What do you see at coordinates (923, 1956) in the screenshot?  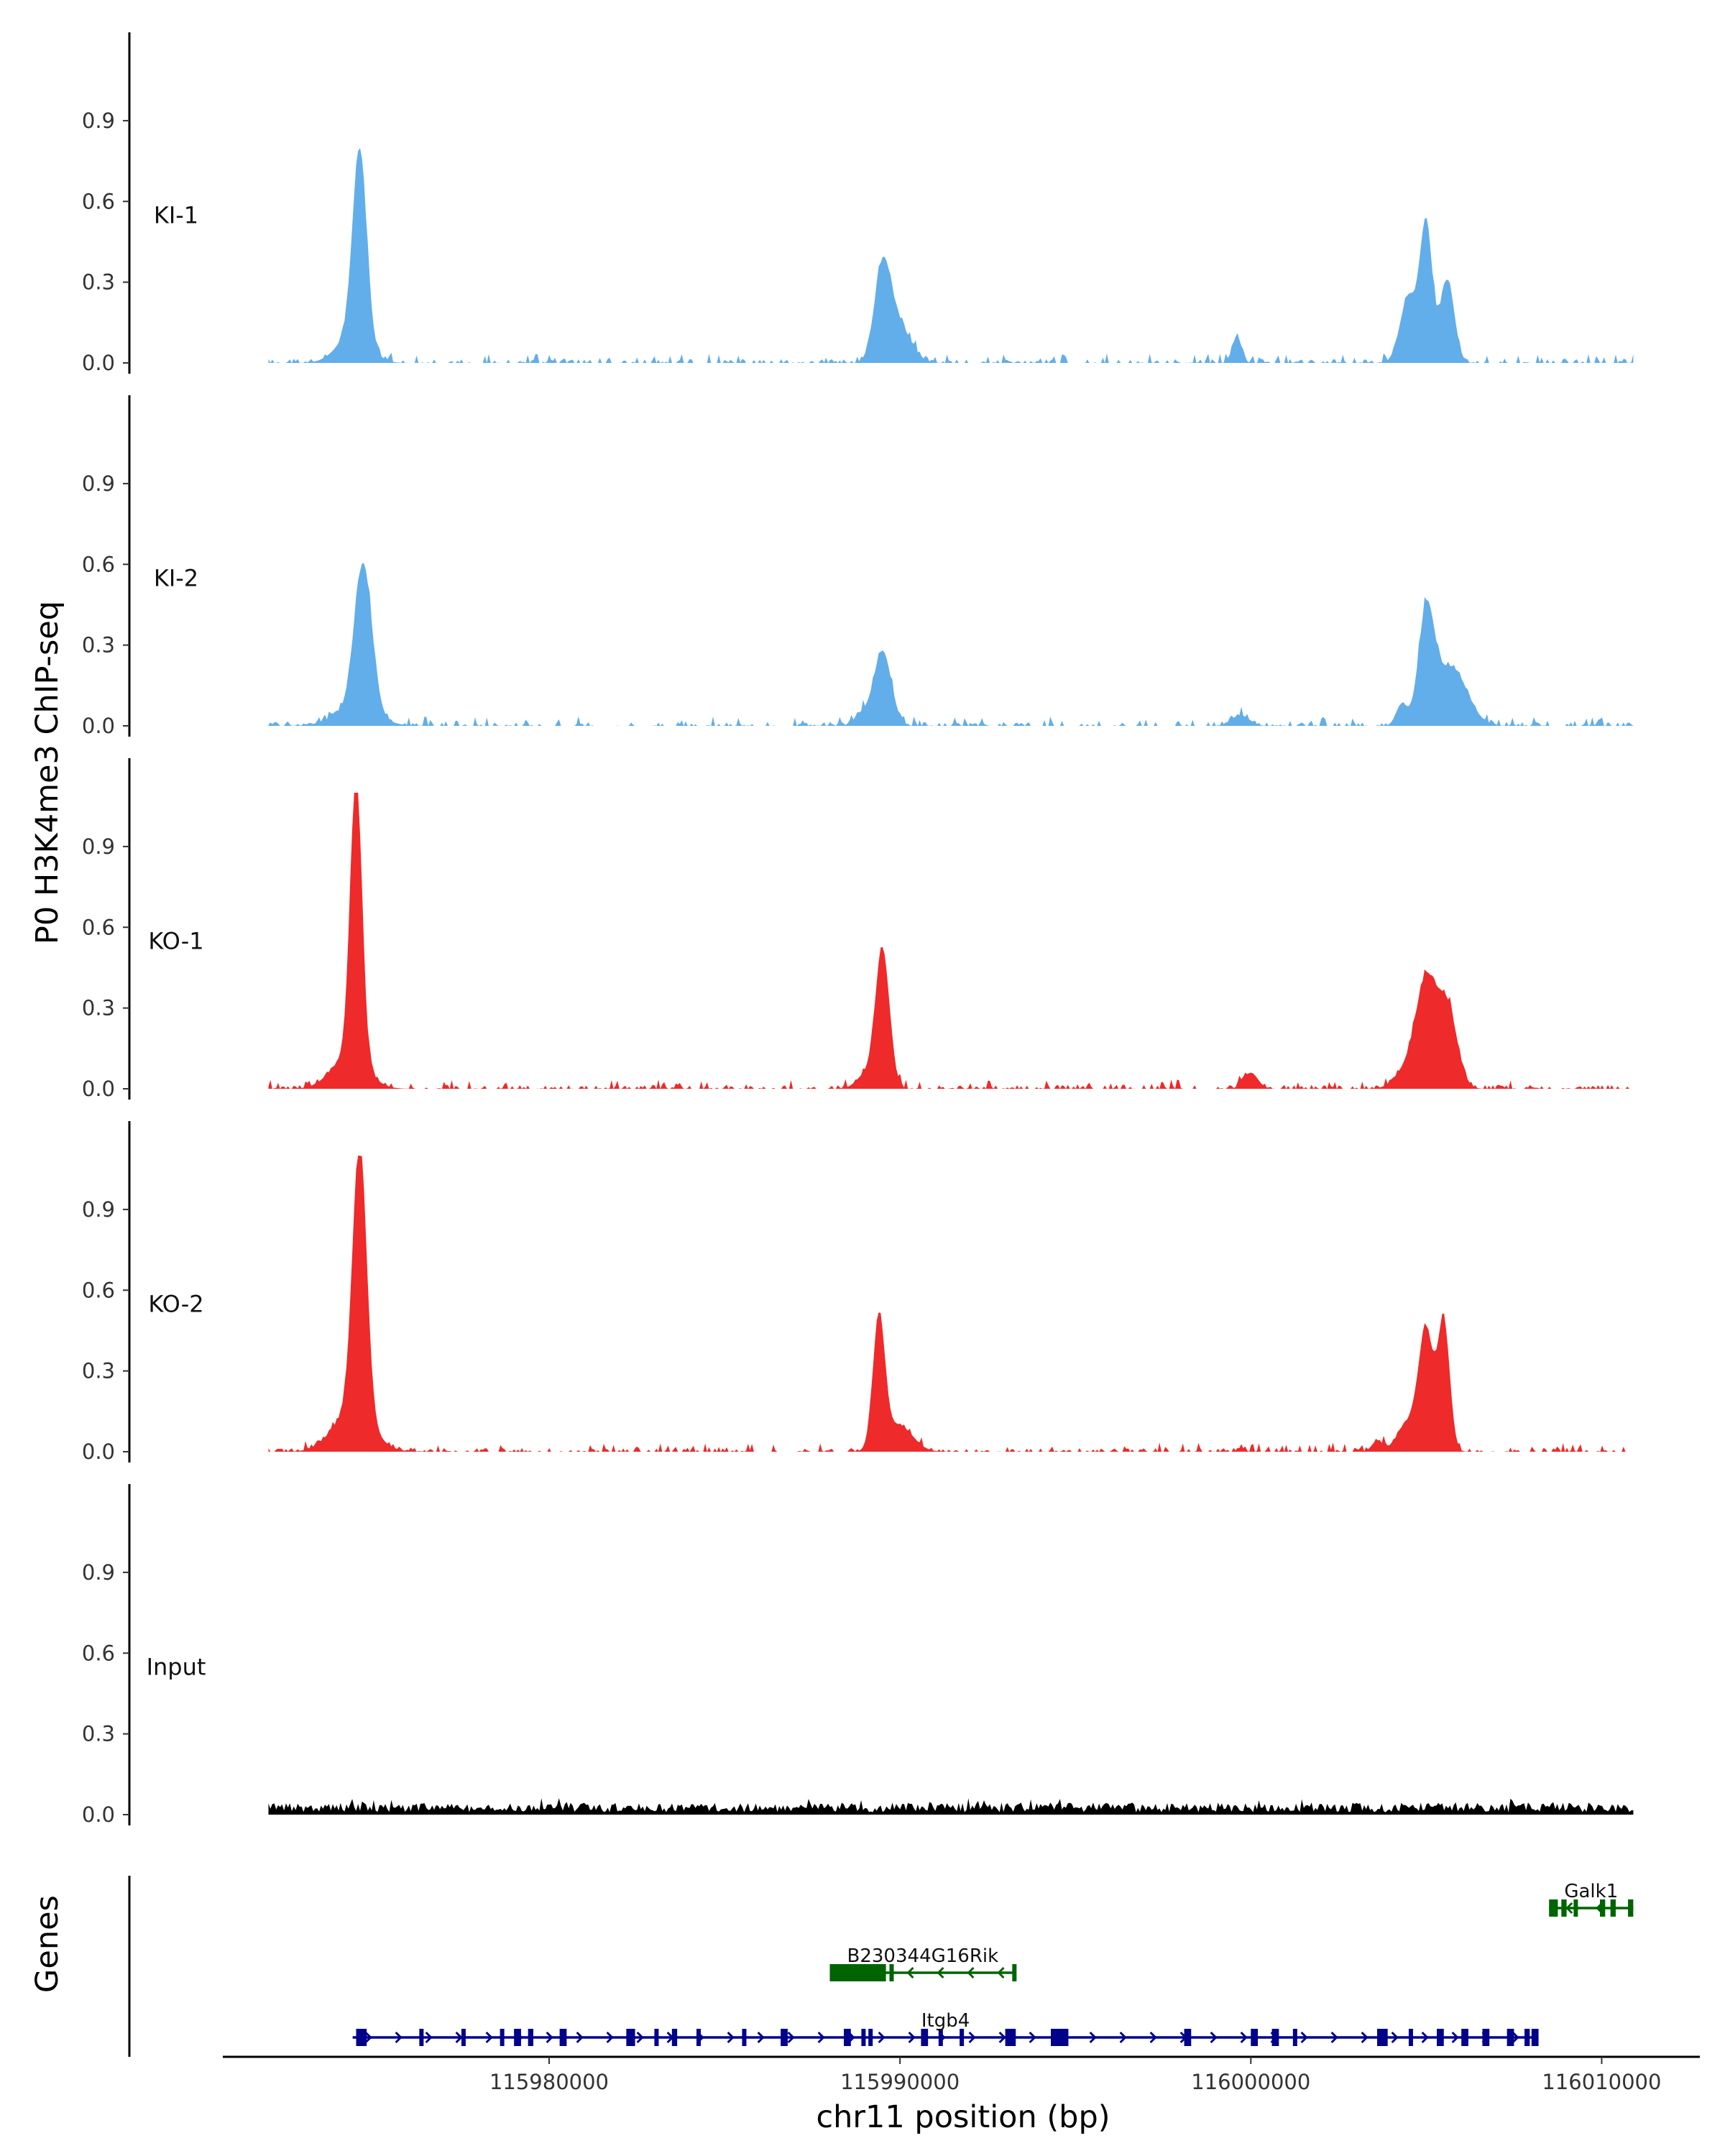 I see `gene-label: B230344G16Rik` at bounding box center [923, 1956].